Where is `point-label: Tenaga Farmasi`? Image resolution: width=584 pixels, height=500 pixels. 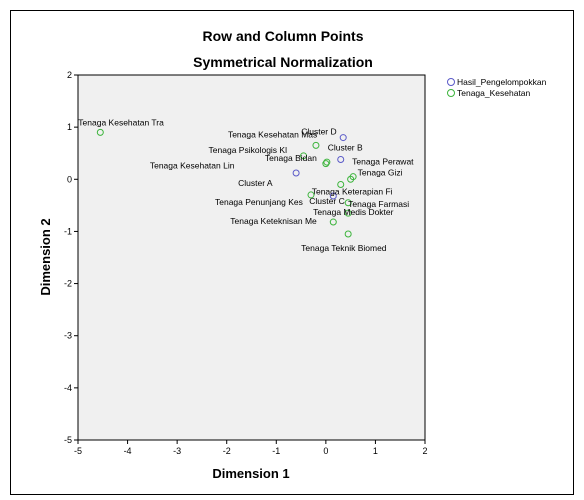 point-label: Tenaga Farmasi is located at coordinates (378, 204).